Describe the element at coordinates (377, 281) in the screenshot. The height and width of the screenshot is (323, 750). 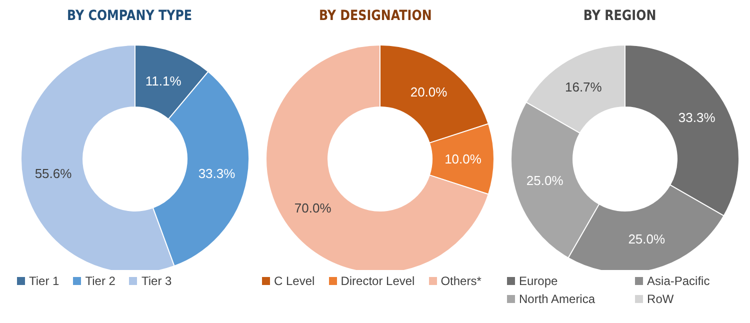
I see `legend-label: Director Level` at that location.